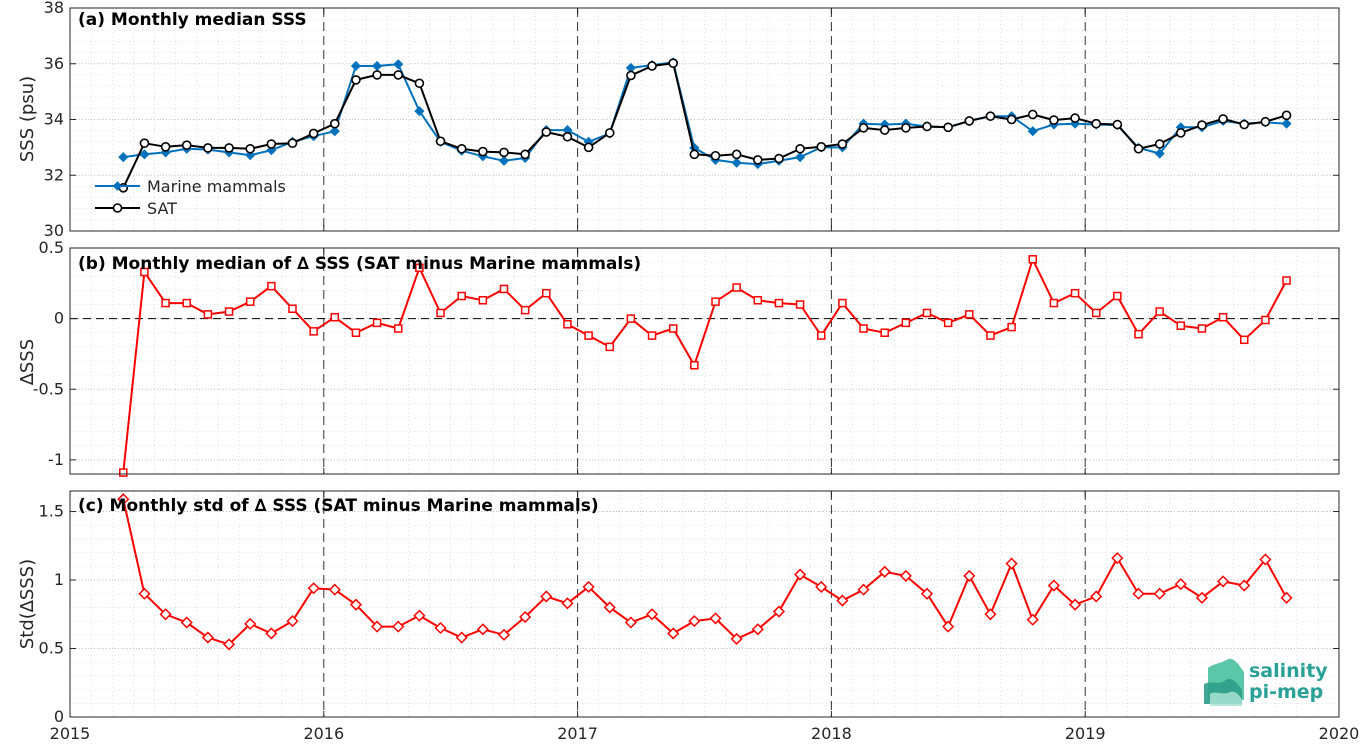  Describe the element at coordinates (27, 604) in the screenshot. I see `panel-c-ylabel: Std(∆SSS)` at that location.